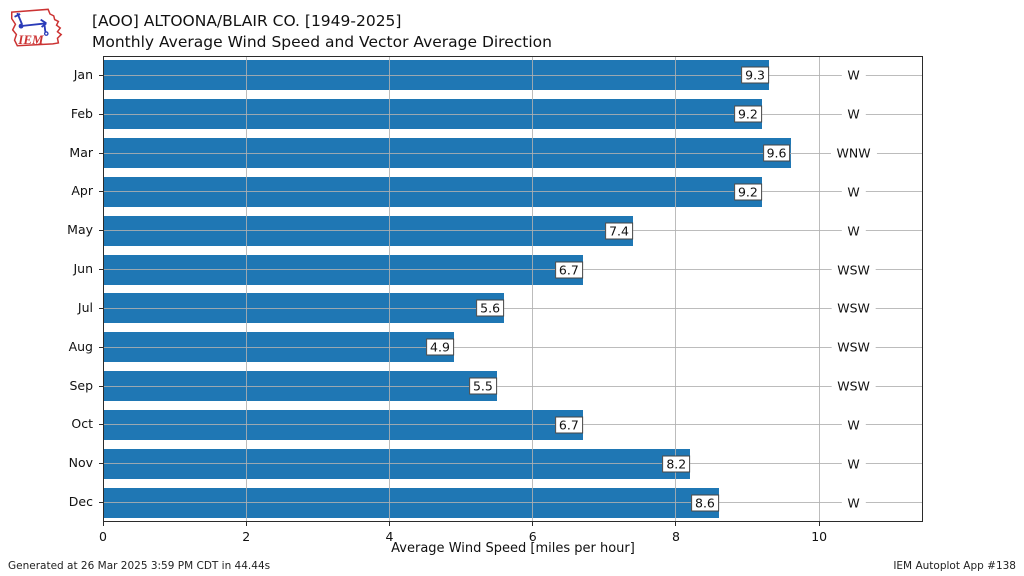 The image size is (1024, 576). Describe the element at coordinates (389, 536) in the screenshot. I see `x-tick-label-4: 4` at that location.